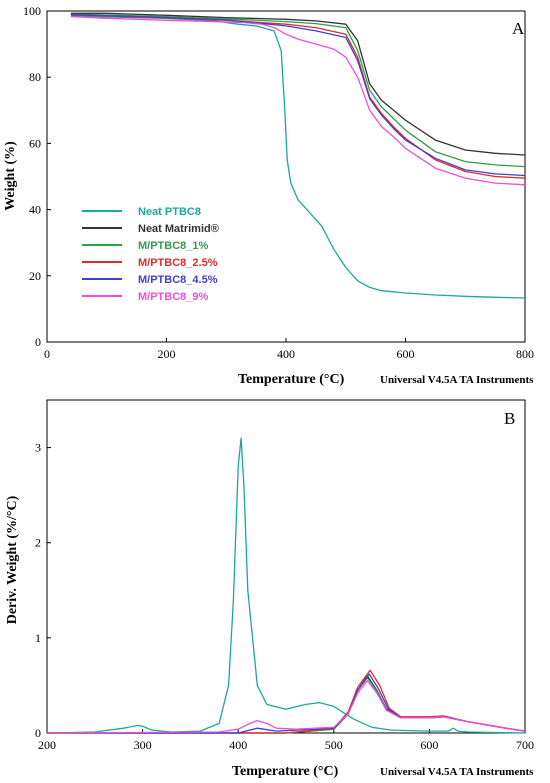 The height and width of the screenshot is (783, 550). I want to click on panel-b-x-tick-label: 700, so click(525, 745).